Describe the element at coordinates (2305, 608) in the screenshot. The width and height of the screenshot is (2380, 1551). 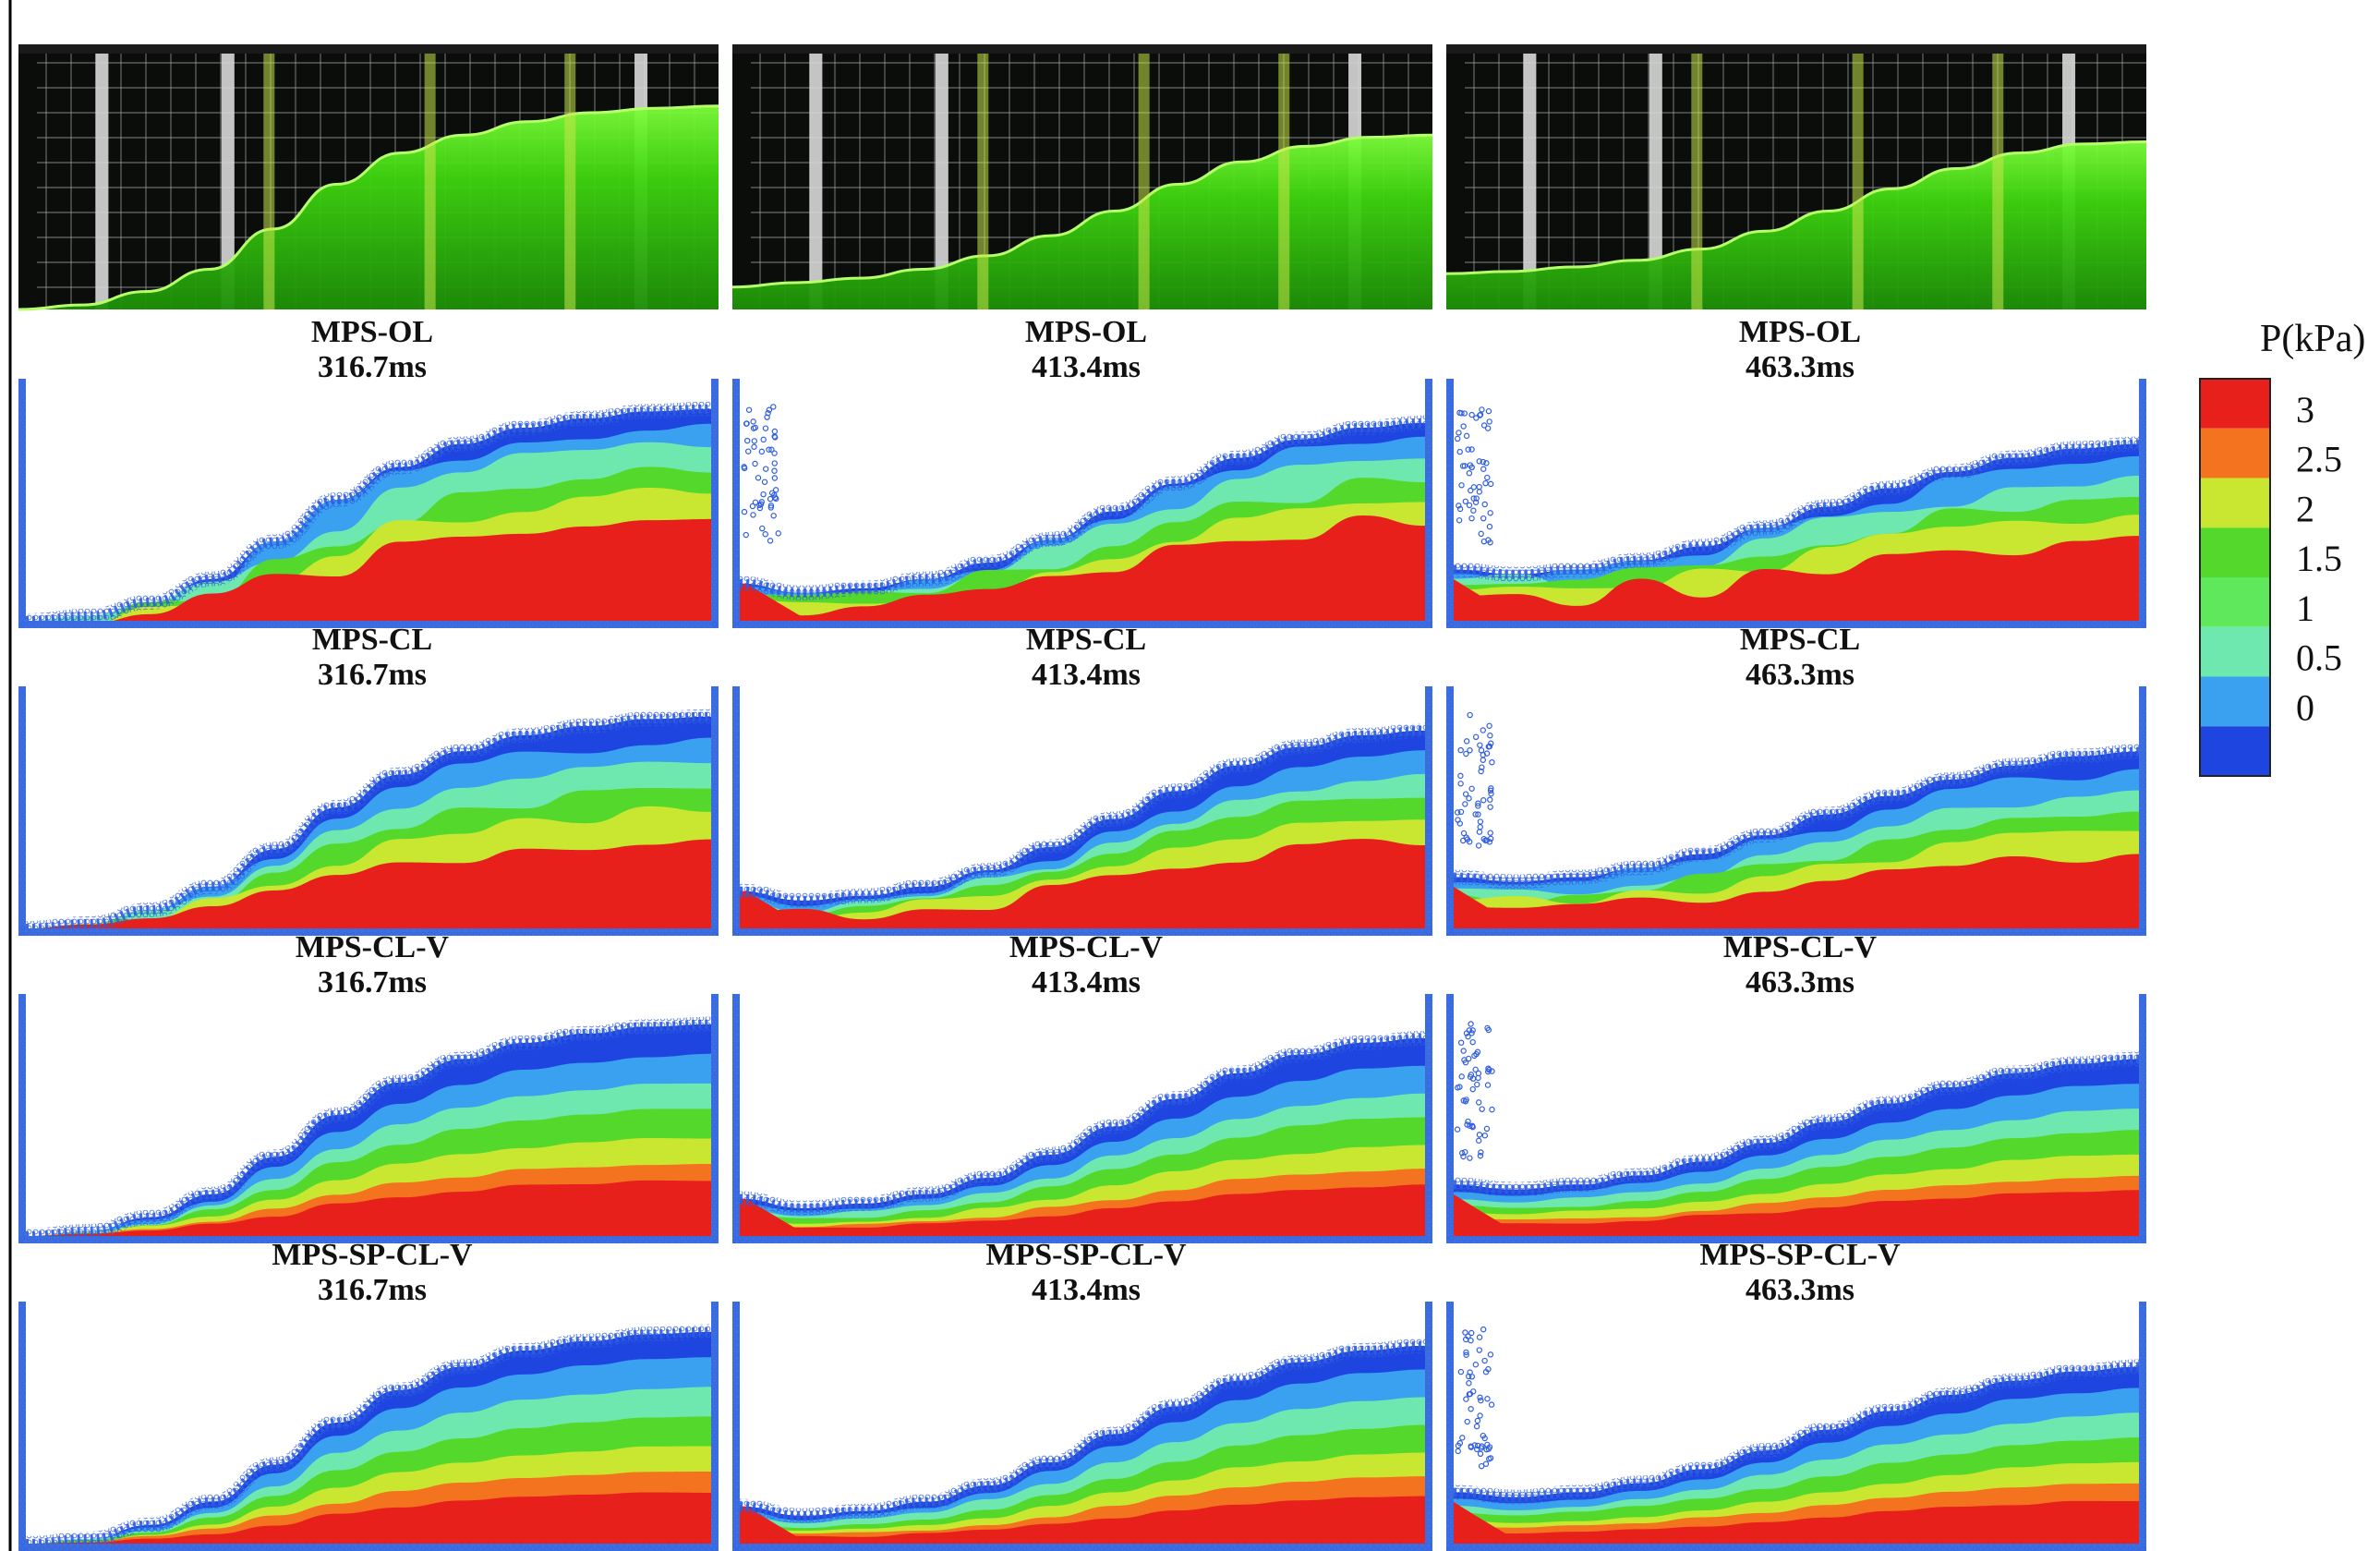
I see `colorbar-tick-label: 1` at that location.